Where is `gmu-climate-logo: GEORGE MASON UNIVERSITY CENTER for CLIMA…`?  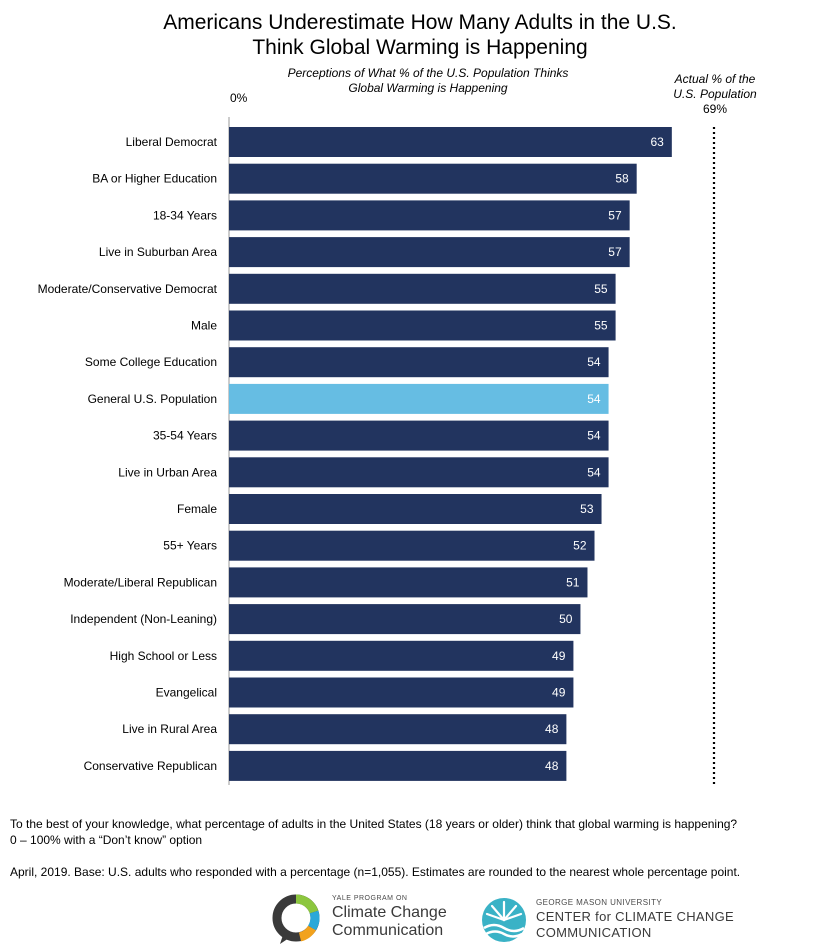 gmu-climate-logo: GEORGE MASON UNIVERSITY CENTER for CLIMA… is located at coordinates (608, 919).